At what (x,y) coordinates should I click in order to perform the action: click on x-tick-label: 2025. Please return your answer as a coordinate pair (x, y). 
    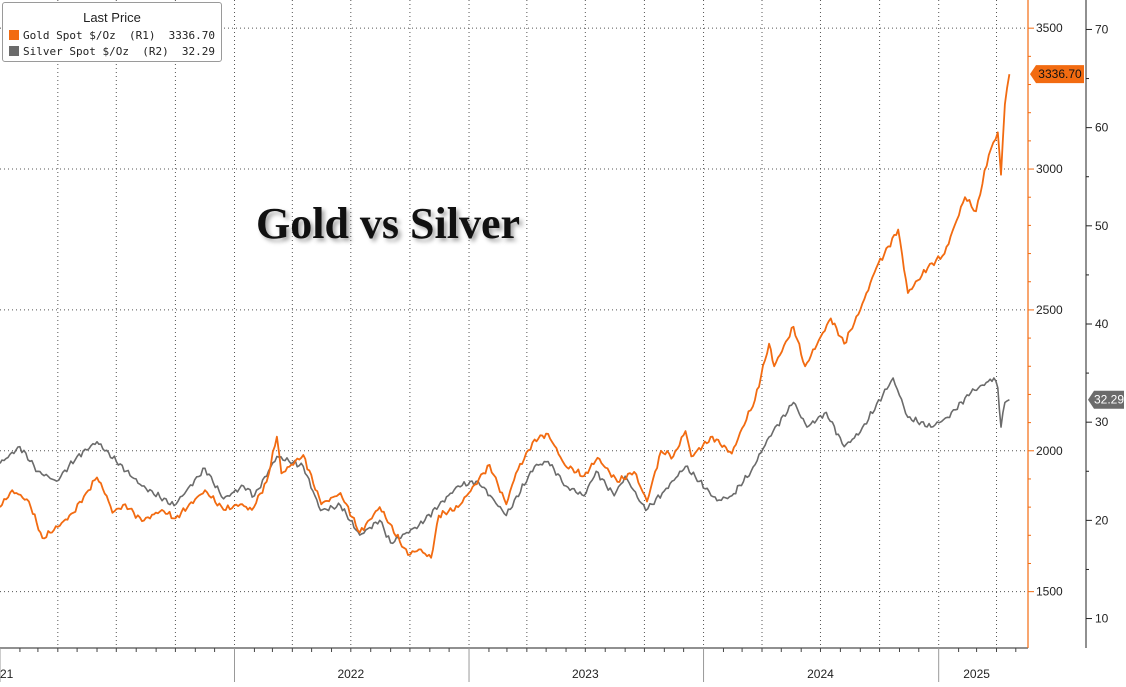
    Looking at the image, I should click on (976, 674).